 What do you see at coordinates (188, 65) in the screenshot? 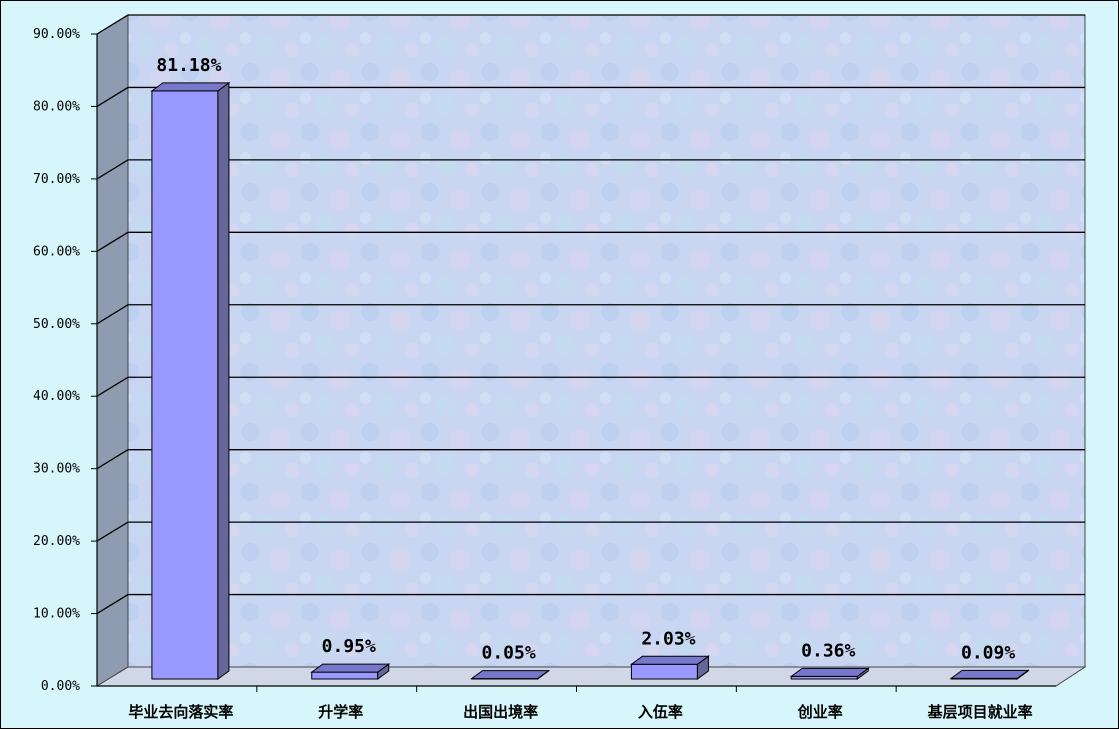
I see `data-label: 81.18%` at bounding box center [188, 65].